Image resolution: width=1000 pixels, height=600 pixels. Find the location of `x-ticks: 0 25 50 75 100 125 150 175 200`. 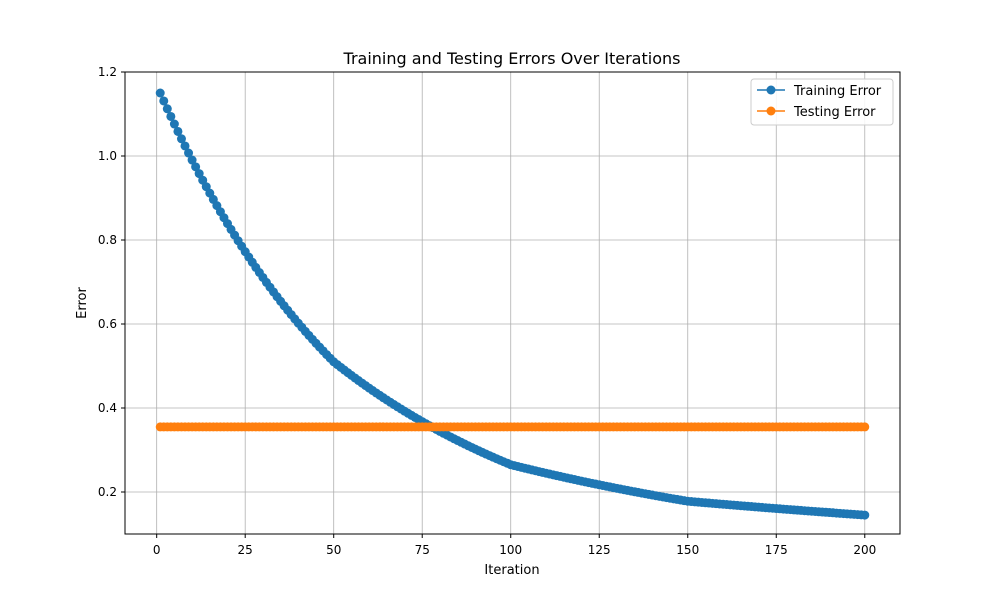

x-ticks: 0 25 50 75 100 125 150 175 200 is located at coordinates (514, 545).